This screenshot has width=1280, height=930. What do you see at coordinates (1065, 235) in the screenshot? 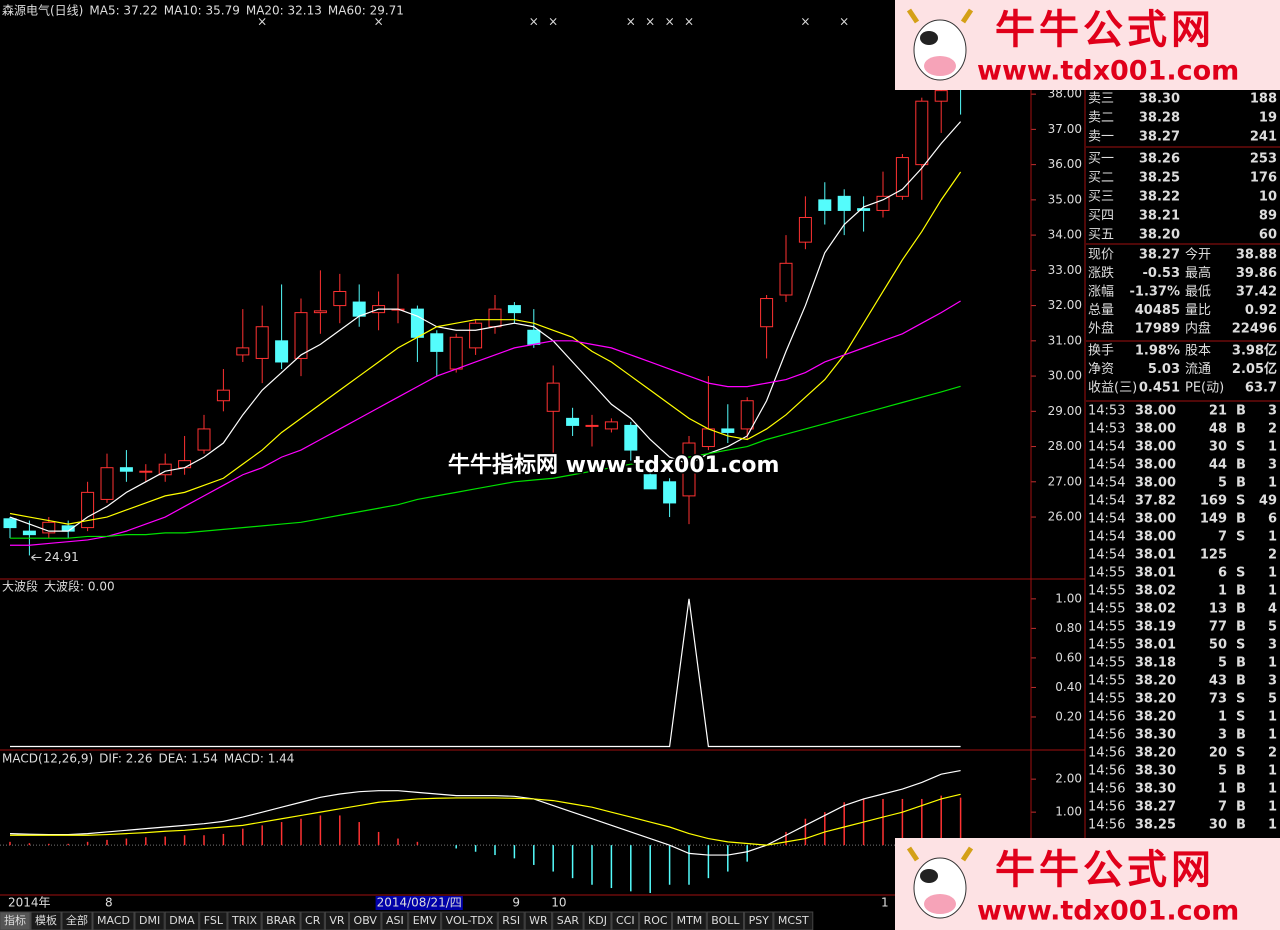
I see `y-tick-label: 34.00` at bounding box center [1065, 235].